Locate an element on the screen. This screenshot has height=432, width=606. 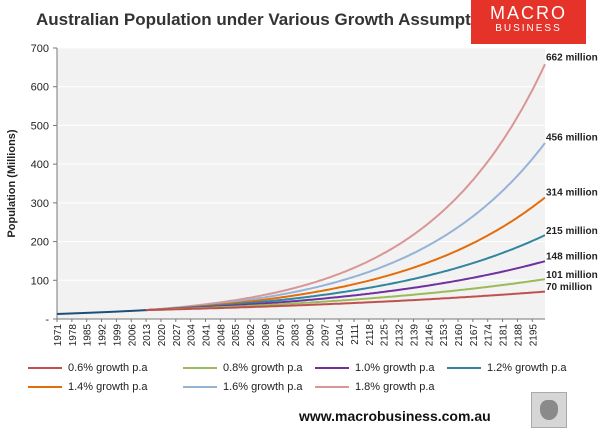
legend-label: 1.2% growth p.a is located at coordinates (527, 368).